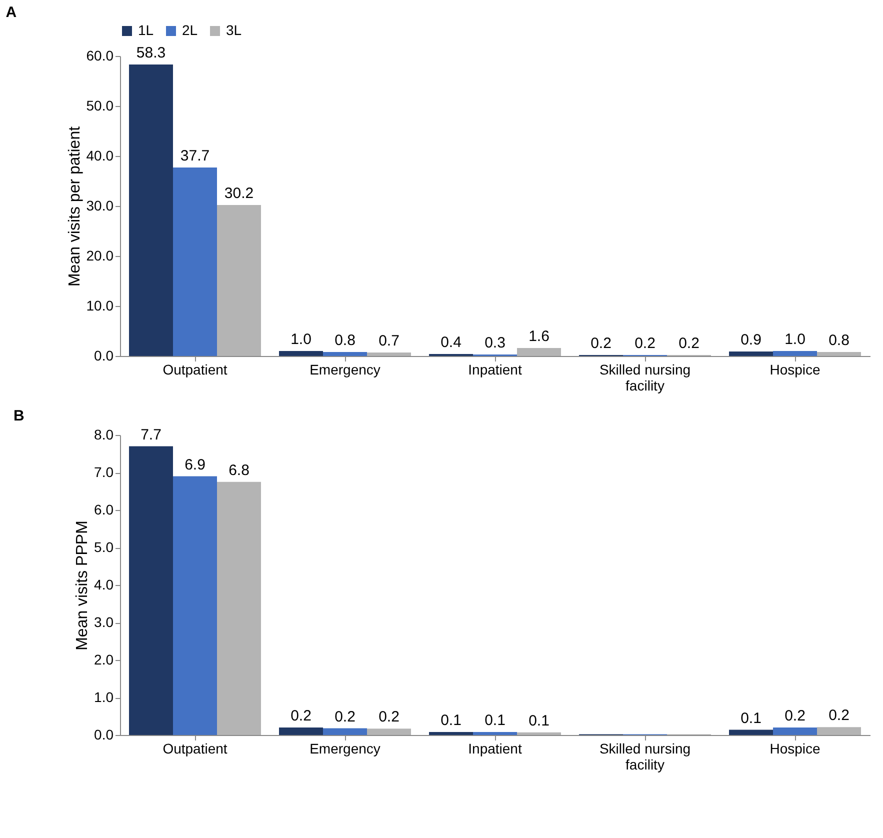  I want to click on data-label: 58.3, so click(151, 53).